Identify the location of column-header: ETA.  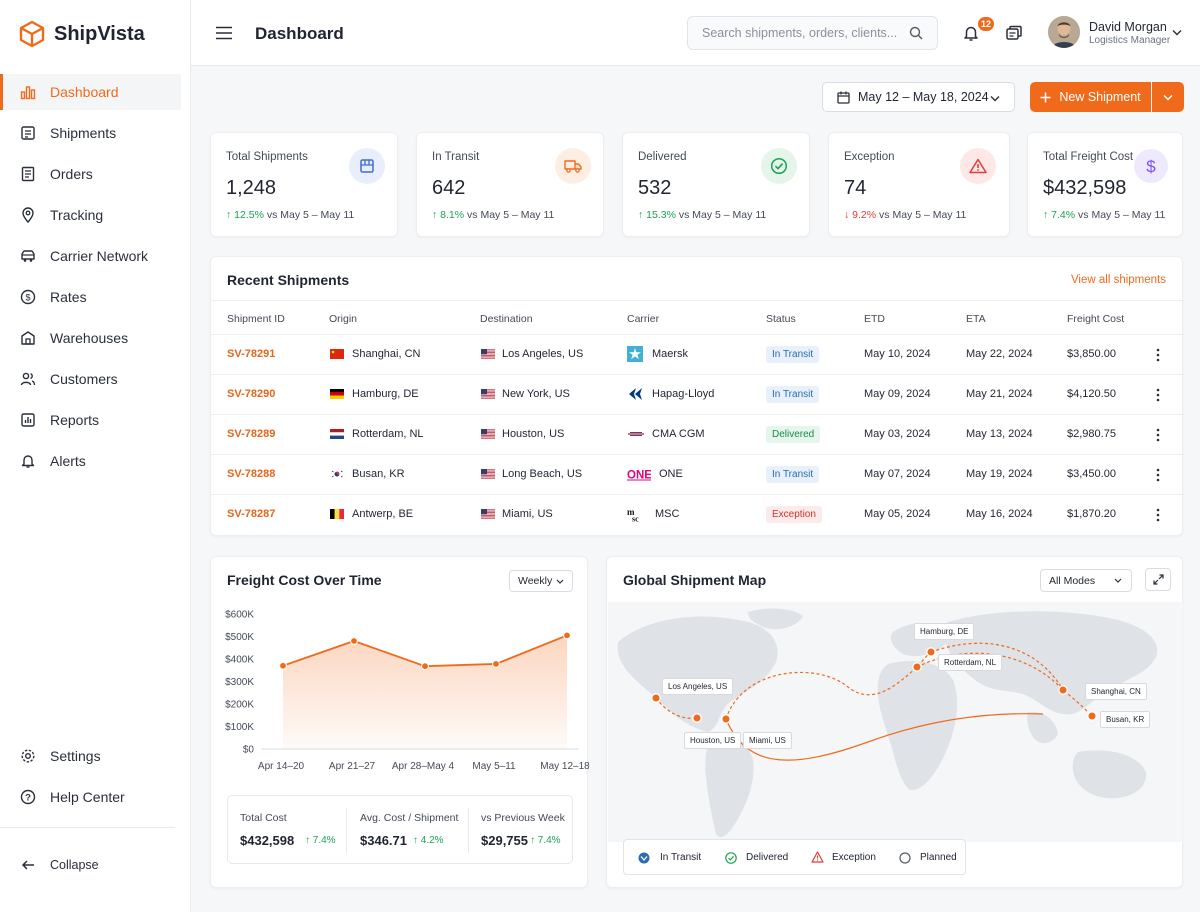
(976, 319).